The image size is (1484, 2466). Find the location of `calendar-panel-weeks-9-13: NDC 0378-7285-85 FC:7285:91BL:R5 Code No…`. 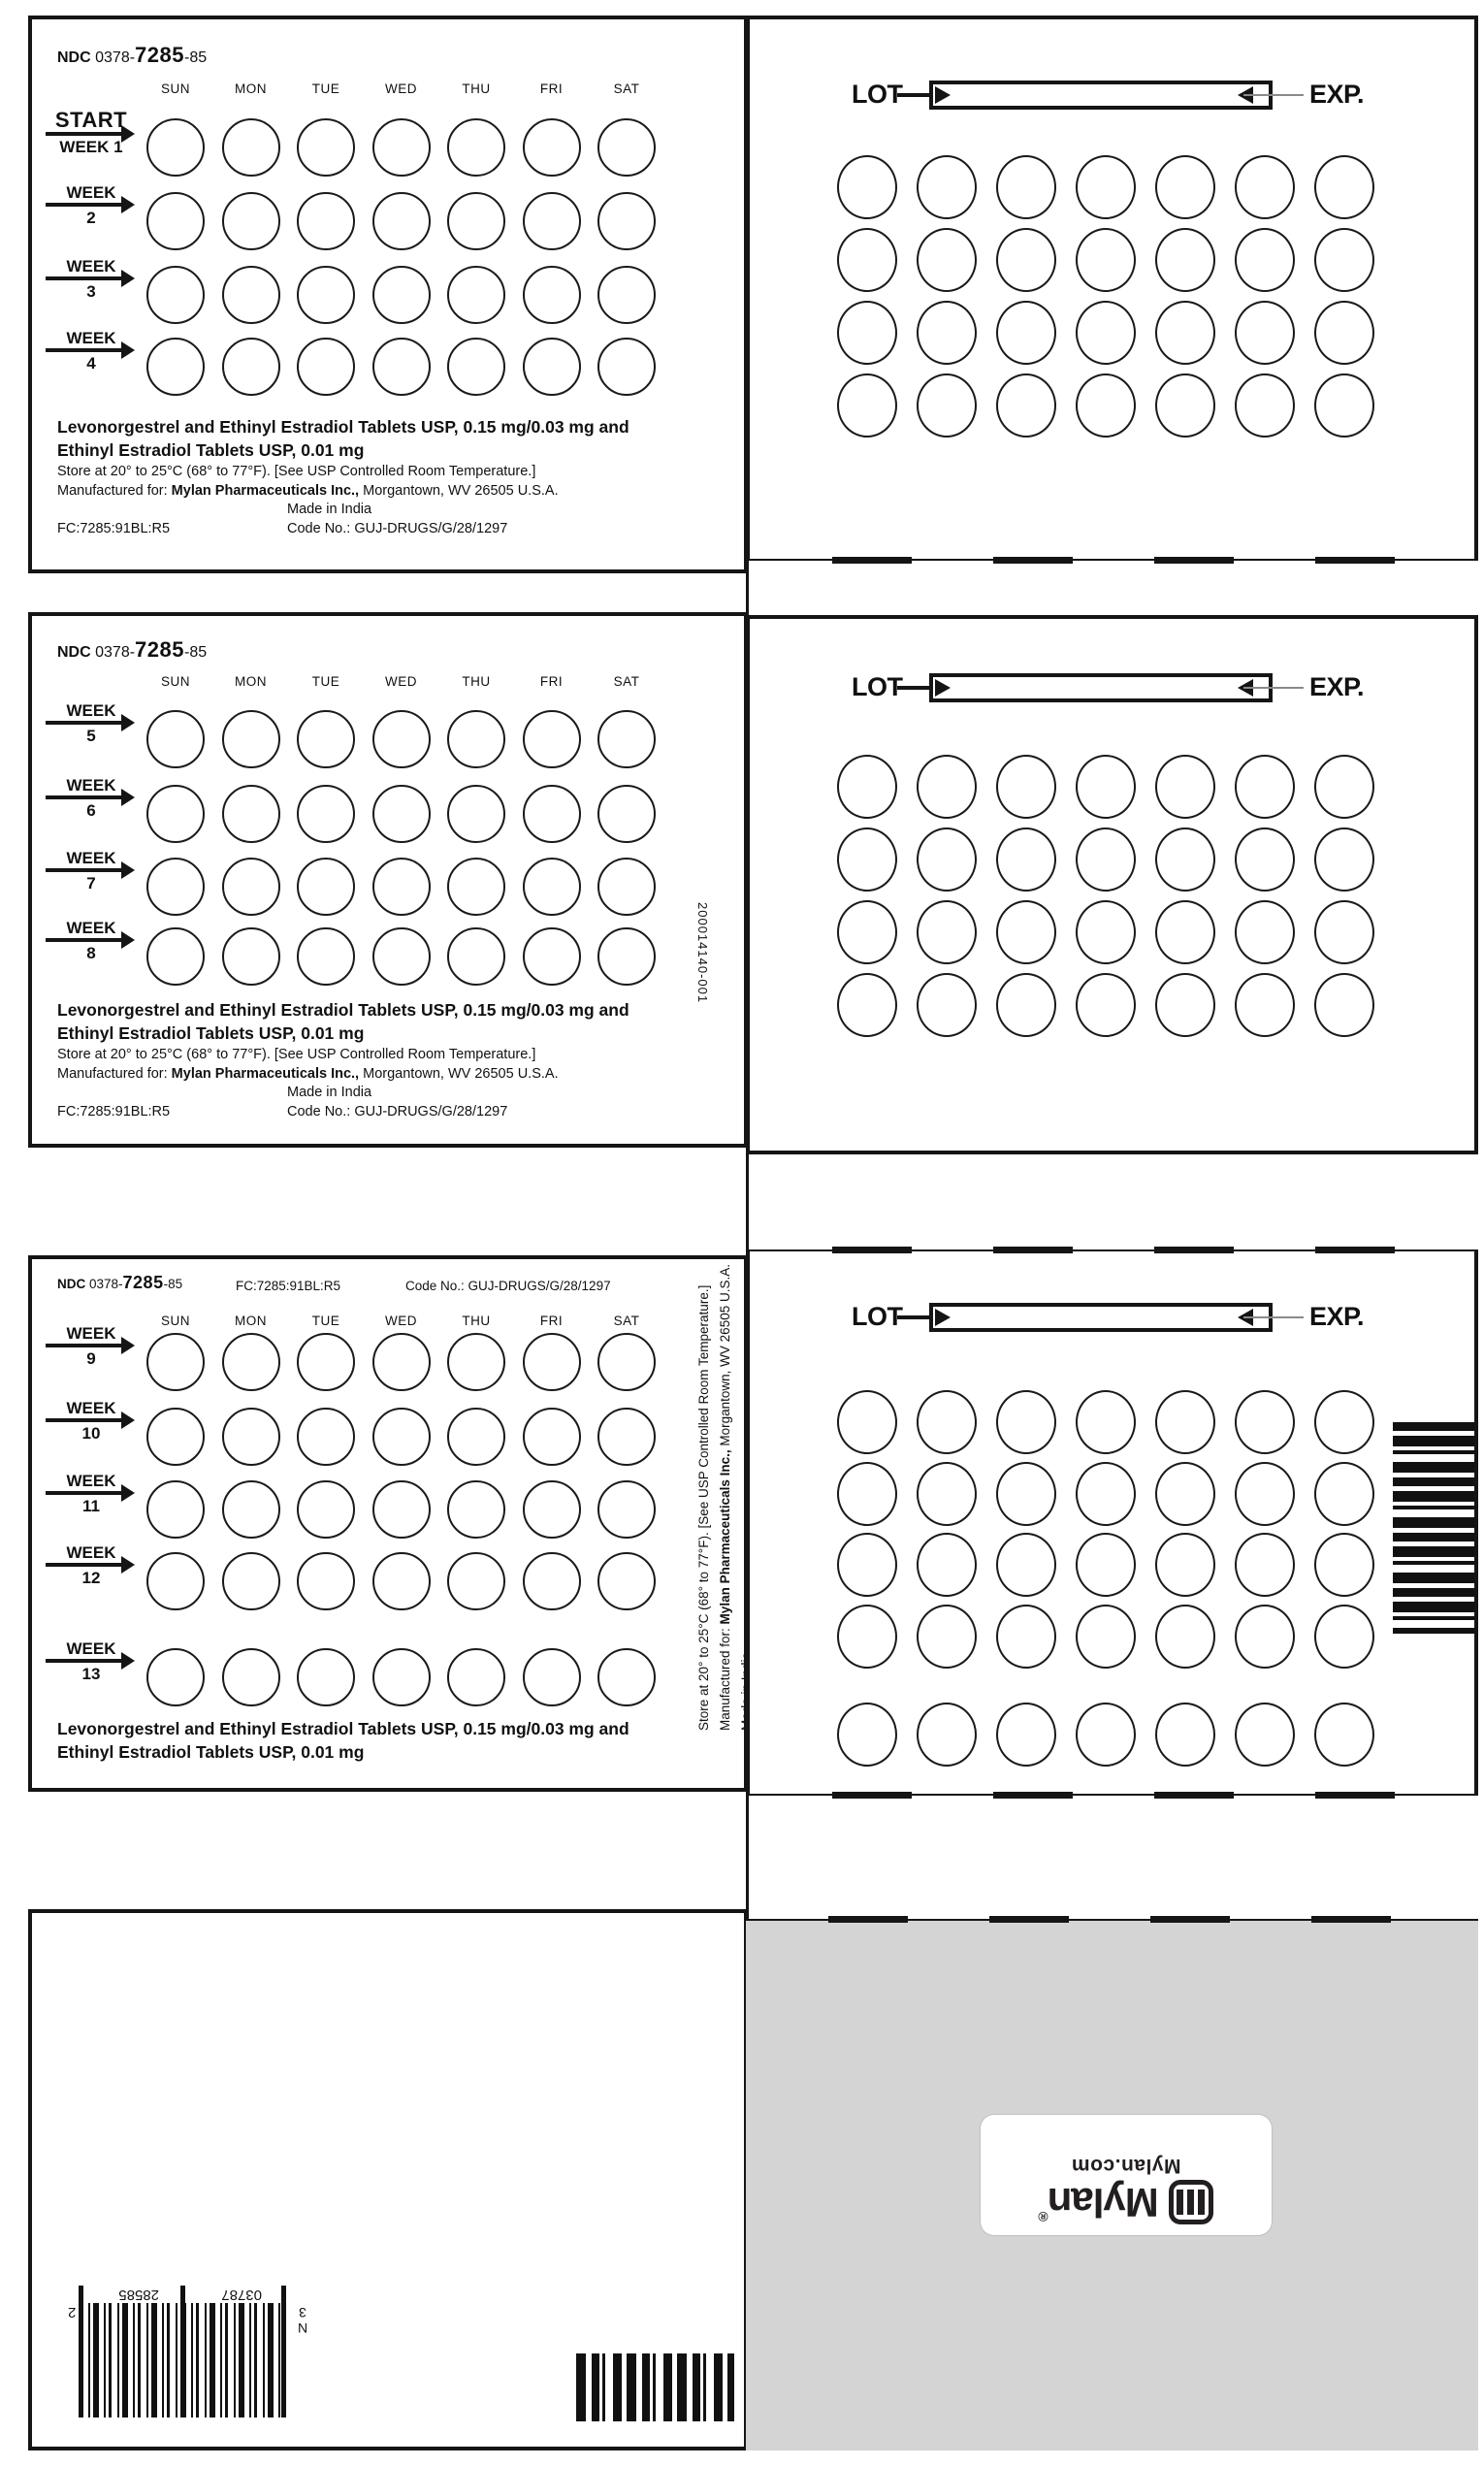

calendar-panel-weeks-9-13: NDC 0378-7285-85 FC:7285:91BL:R5 Code No… is located at coordinates (391, 1523).